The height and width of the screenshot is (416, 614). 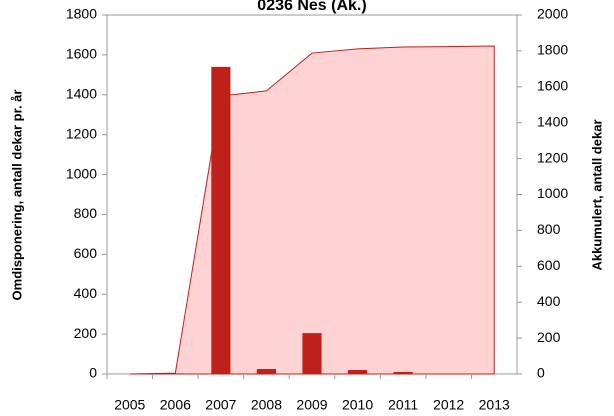 I want to click on chart-title: 0236 Nes (Ak.), so click(x=311, y=7).